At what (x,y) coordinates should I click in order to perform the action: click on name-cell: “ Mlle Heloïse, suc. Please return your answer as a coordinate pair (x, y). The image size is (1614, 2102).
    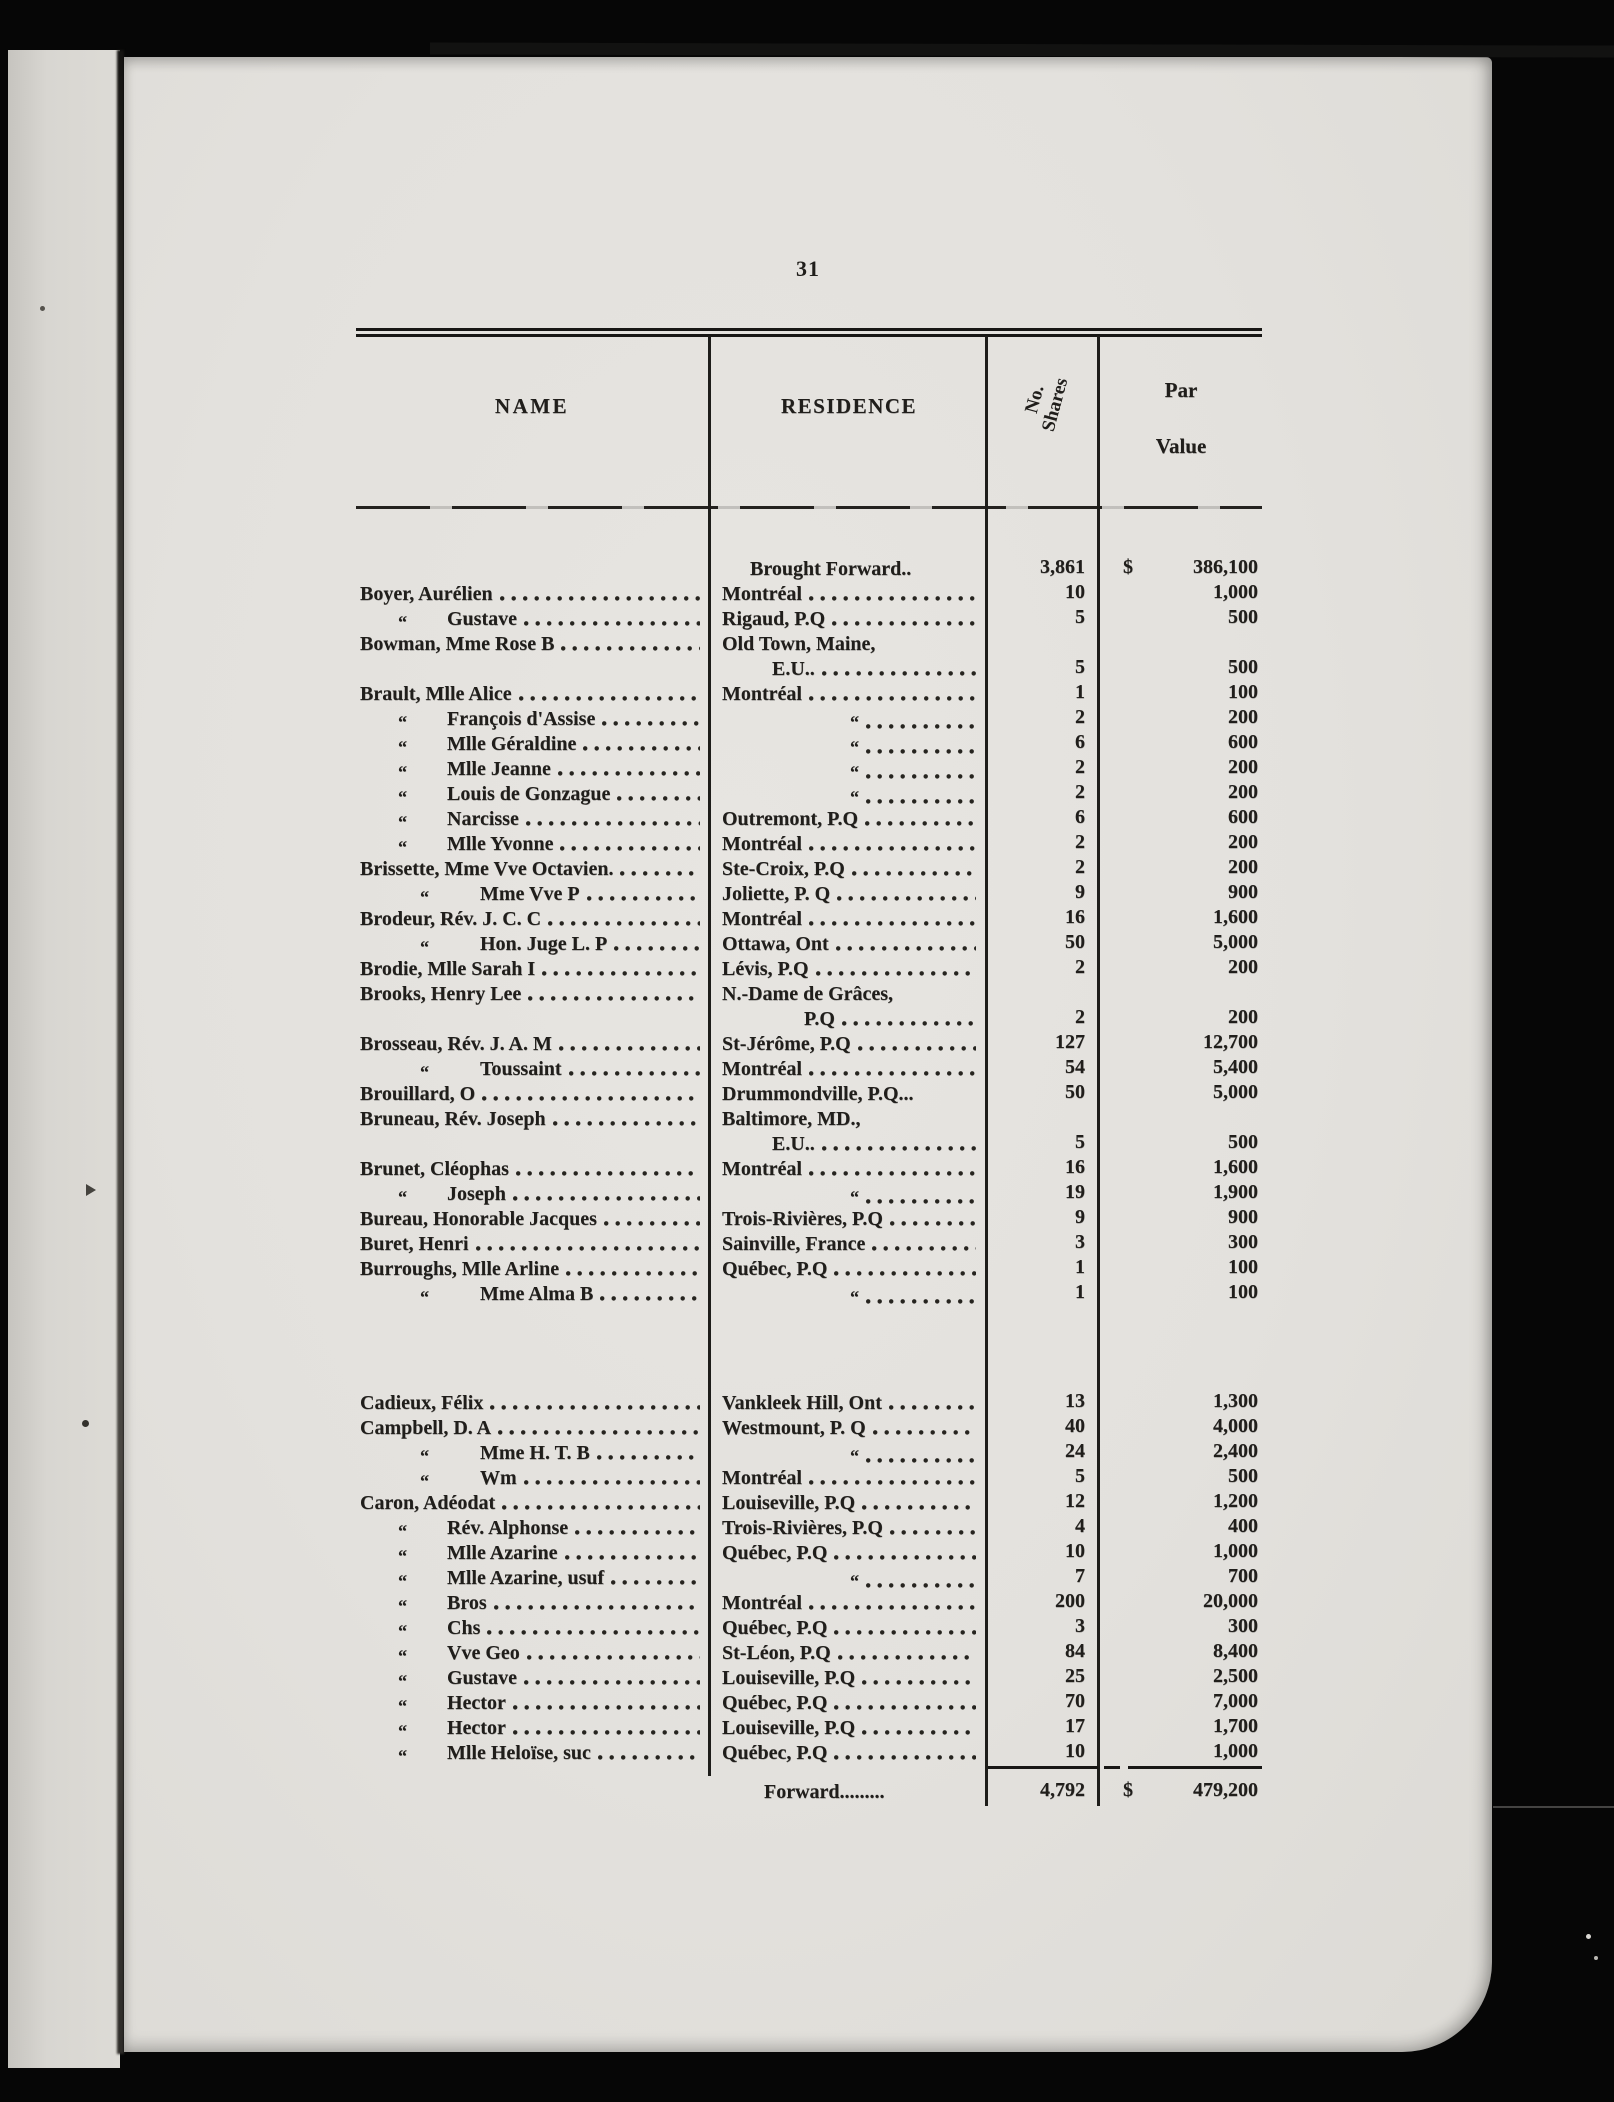
    Looking at the image, I should click on (532, 1752).